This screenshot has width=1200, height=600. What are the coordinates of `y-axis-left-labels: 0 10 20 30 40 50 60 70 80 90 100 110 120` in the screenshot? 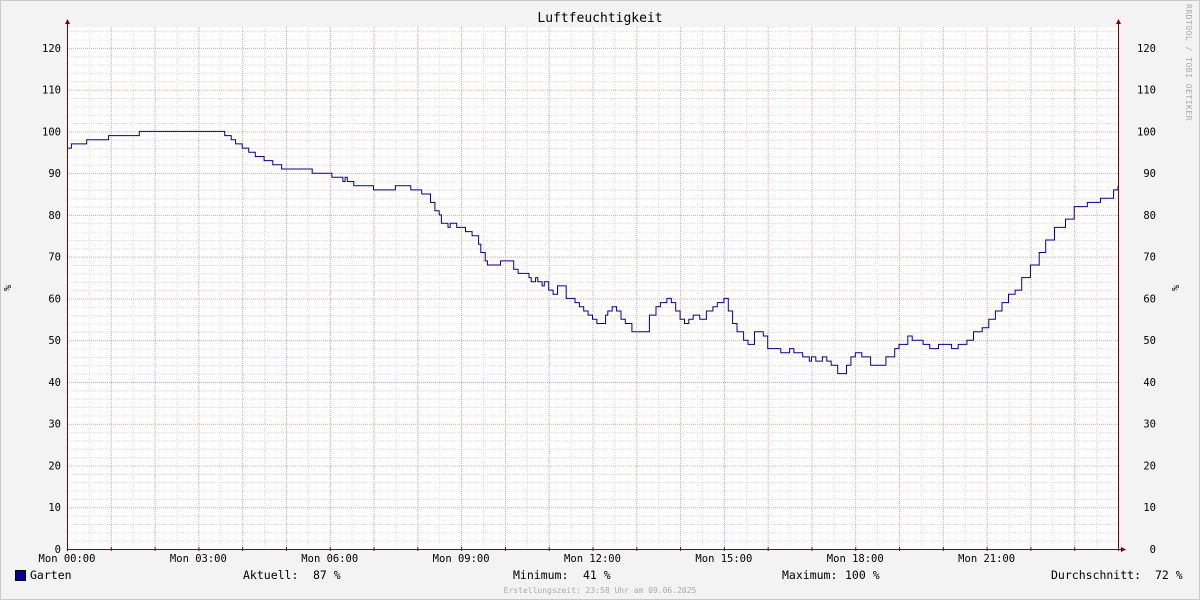 It's located at (51, 299).